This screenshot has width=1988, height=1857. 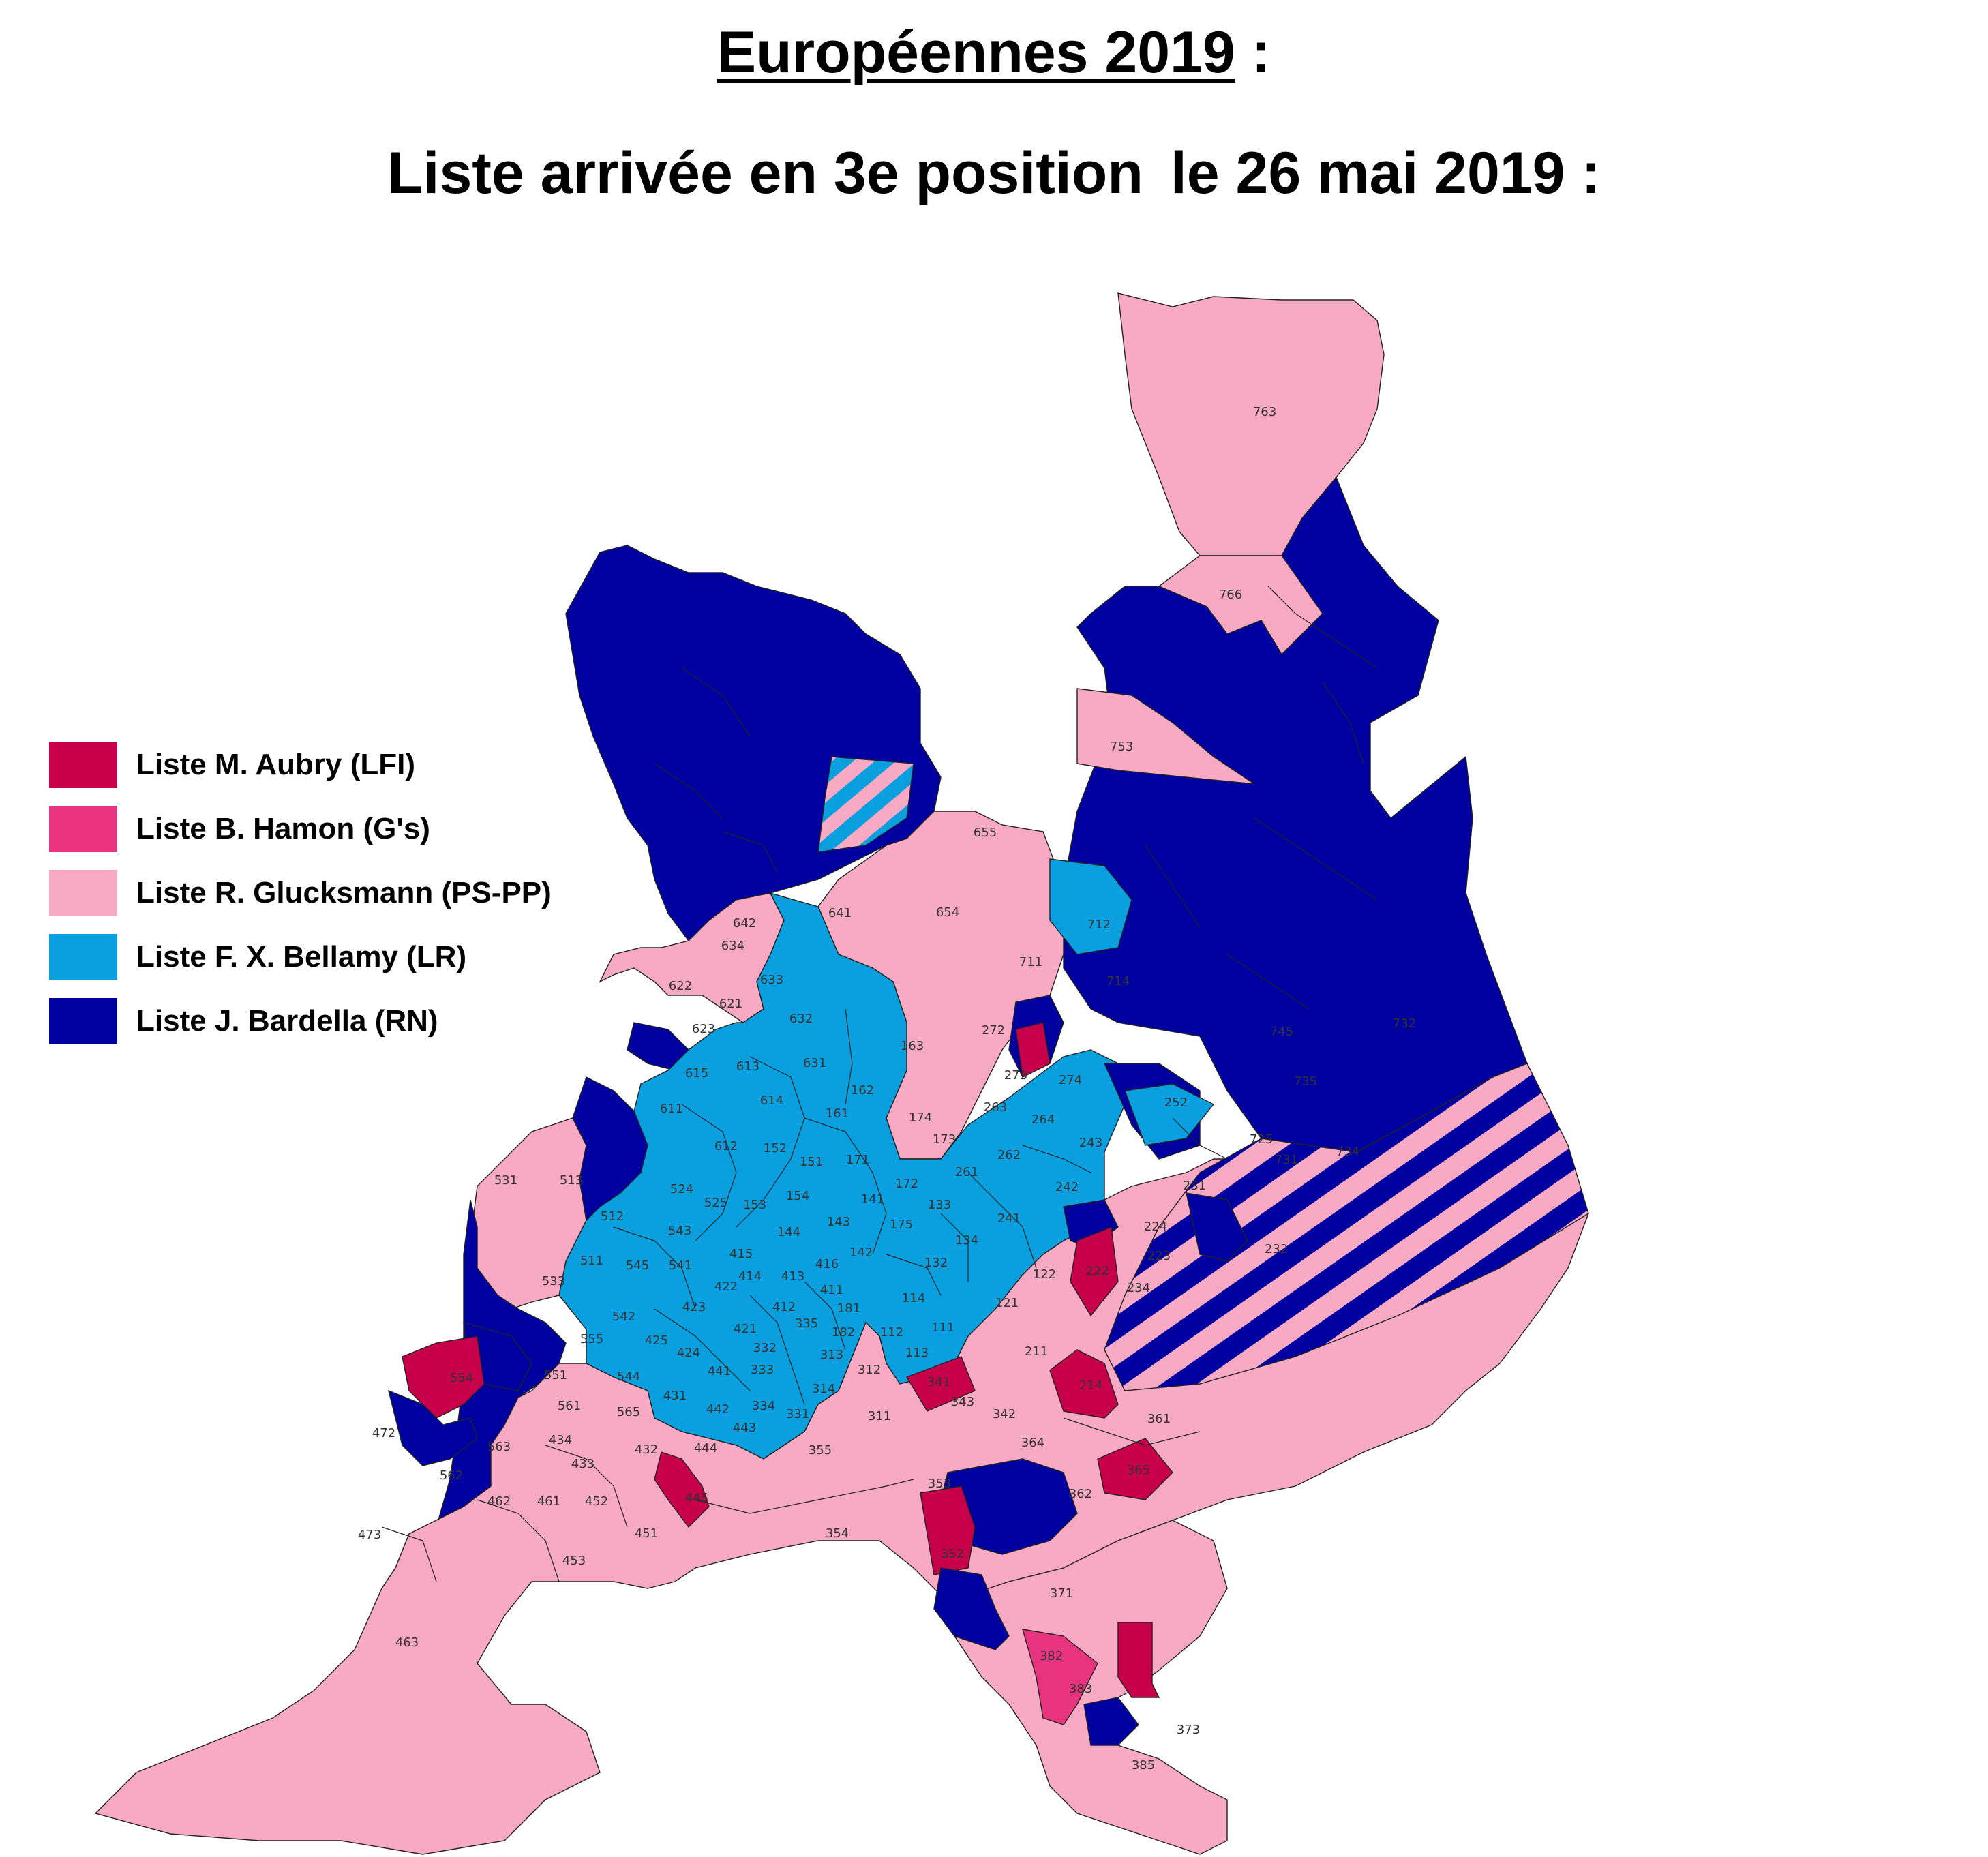 What do you see at coordinates (1138, 1470) in the screenshot?
I see `zone-label: 365` at bounding box center [1138, 1470].